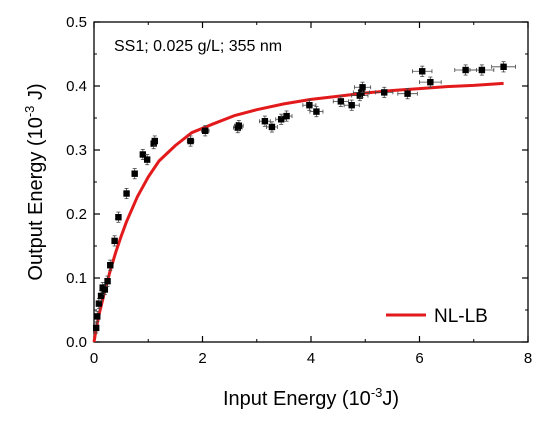  I want to click on x-axis-title: Input Energy (10-3J), so click(311, 397).